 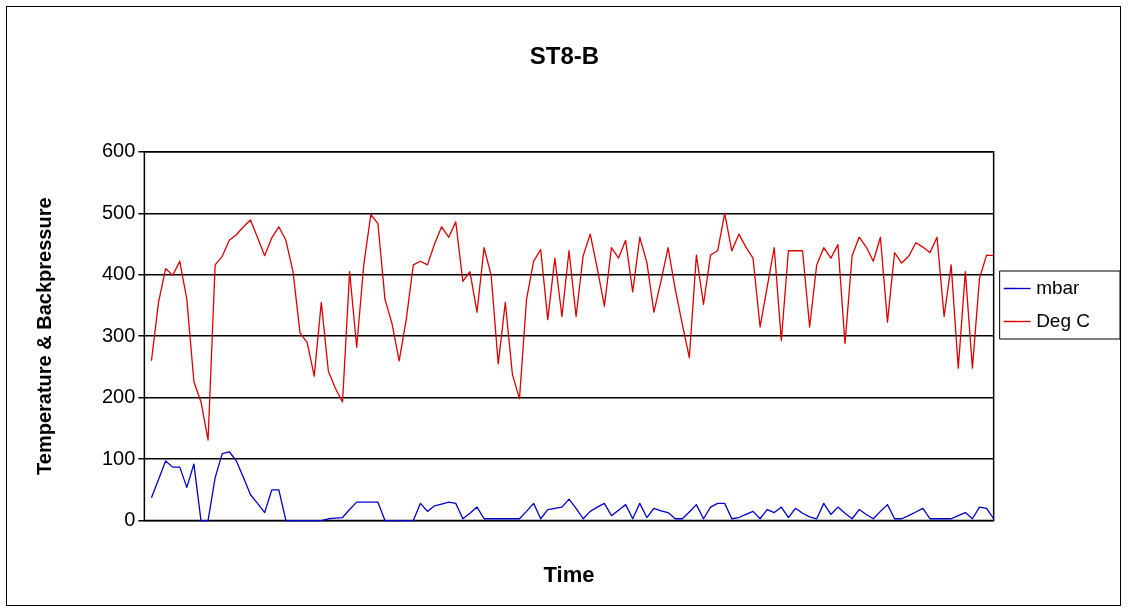 What do you see at coordinates (43, 336) in the screenshot?
I see `y-axis-title: Temperature & Backpressure` at bounding box center [43, 336].